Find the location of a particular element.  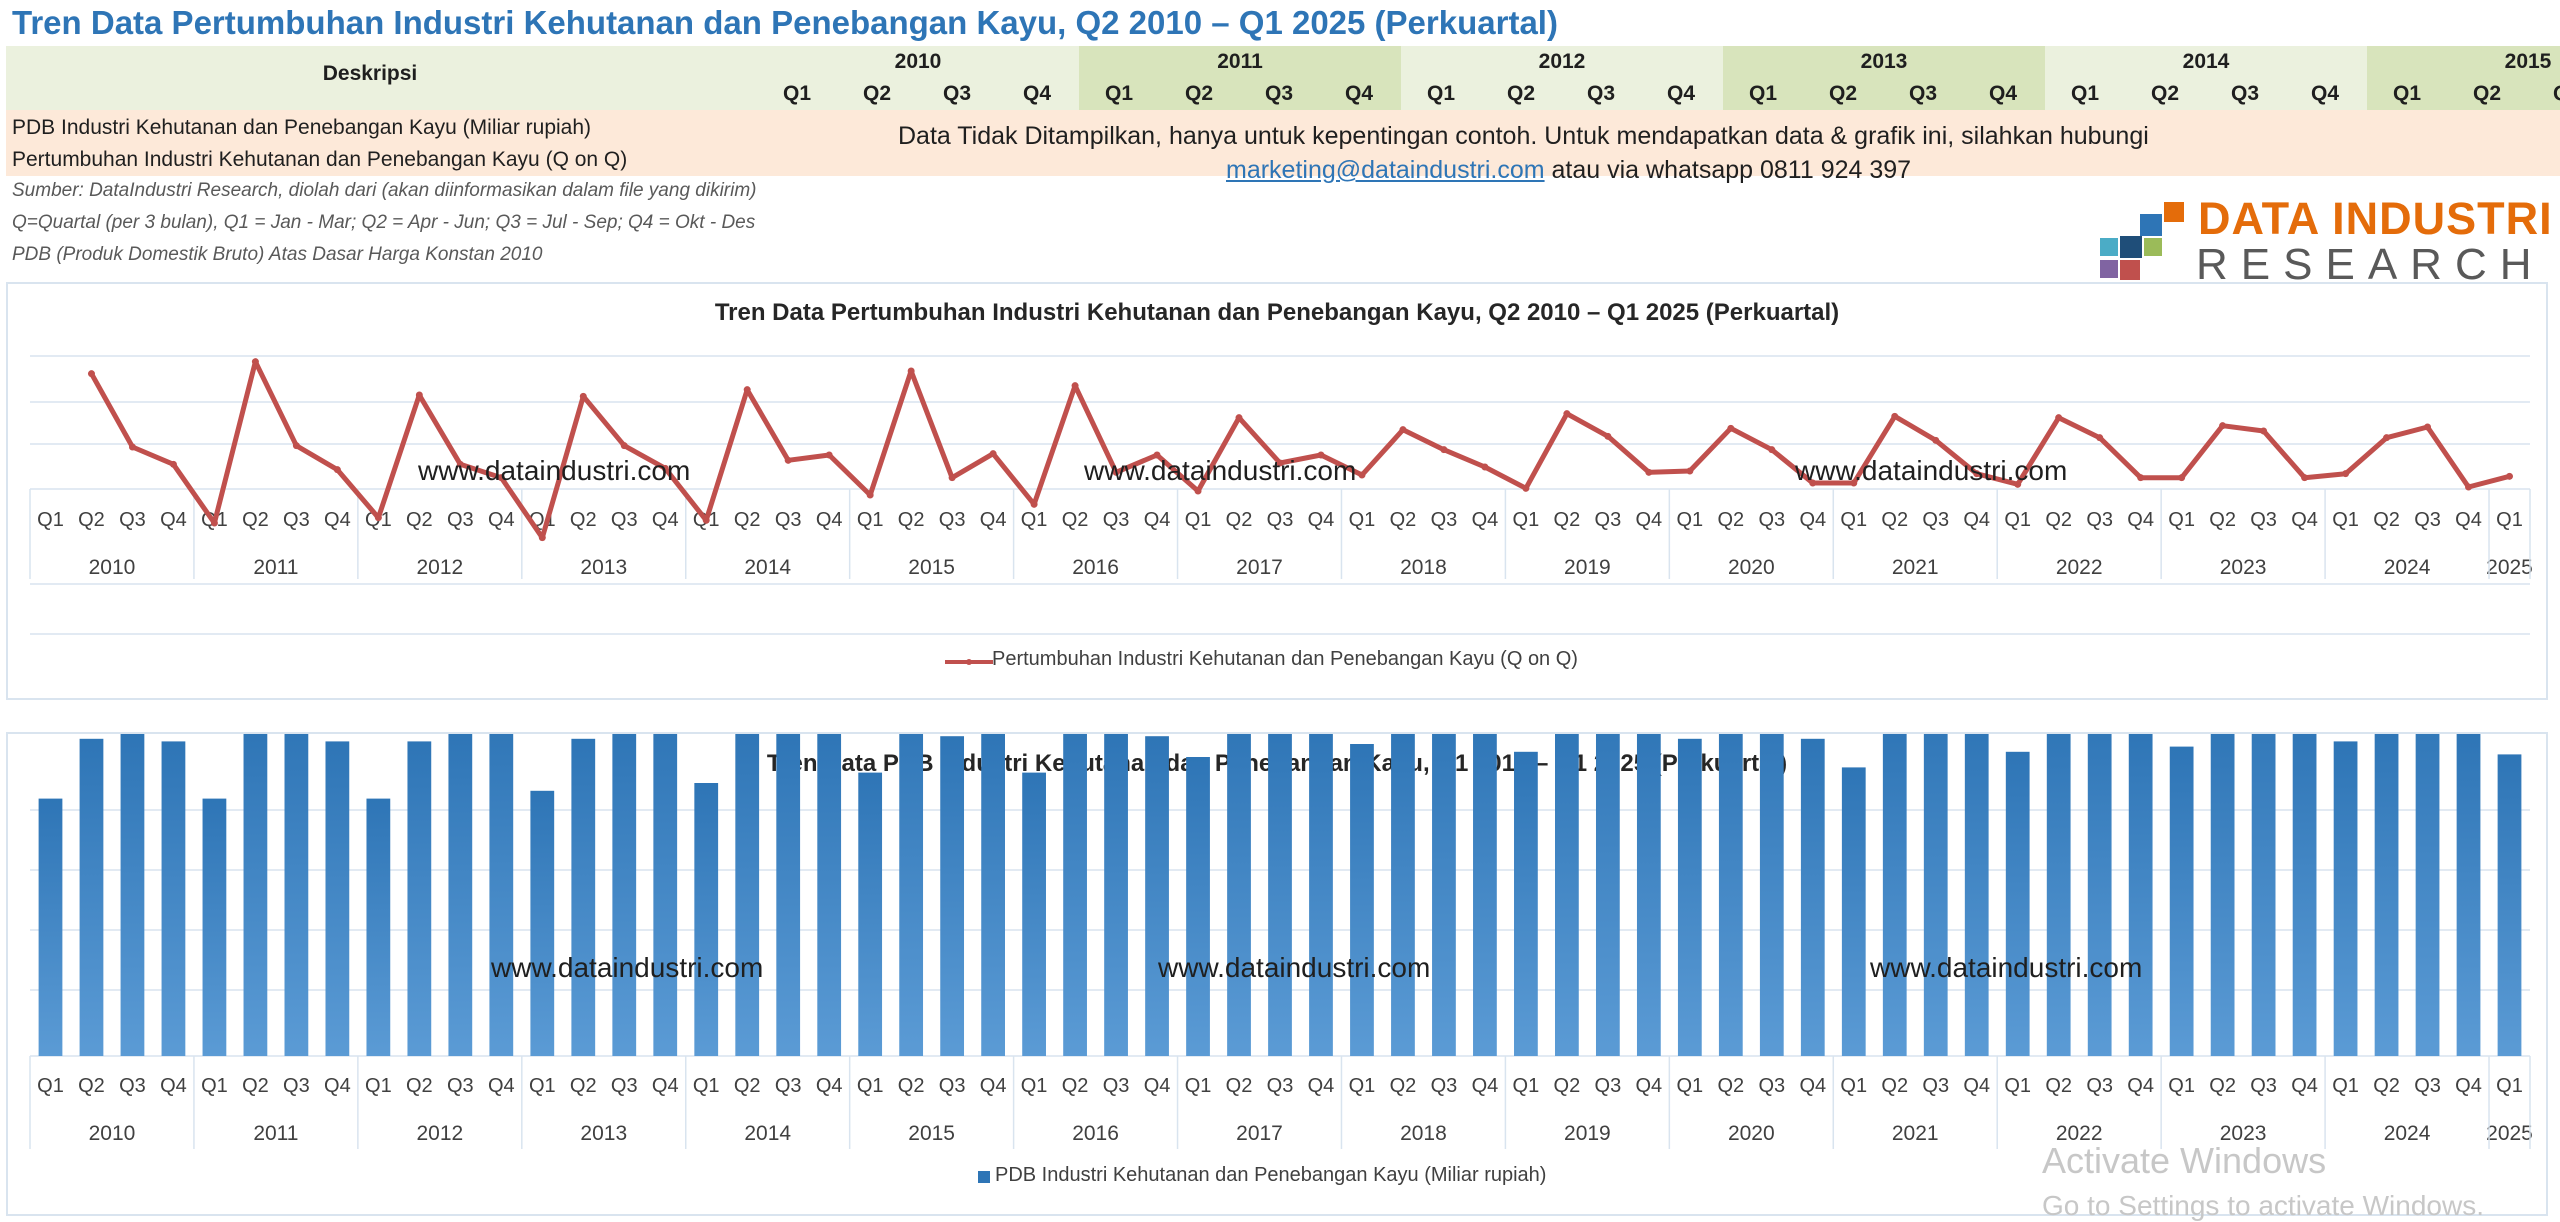

year-tick-label: 2015 is located at coordinates (931, 1133).